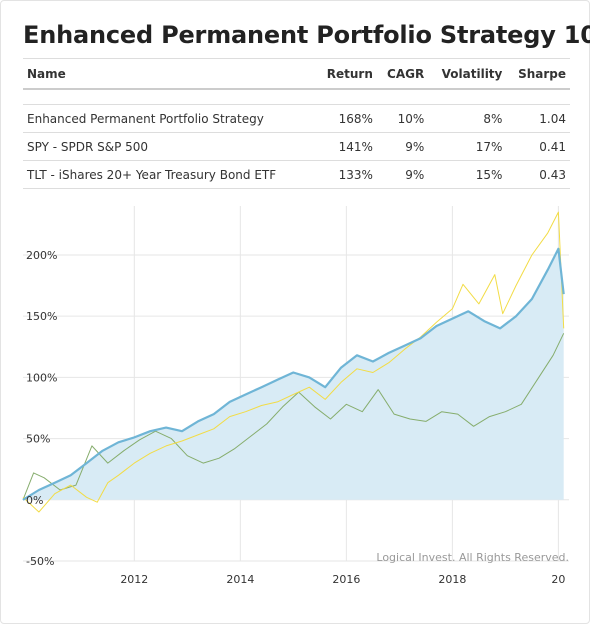 The height and width of the screenshot is (624, 590). What do you see at coordinates (40, 561) in the screenshot?
I see `y-tick-label: -50%` at bounding box center [40, 561].